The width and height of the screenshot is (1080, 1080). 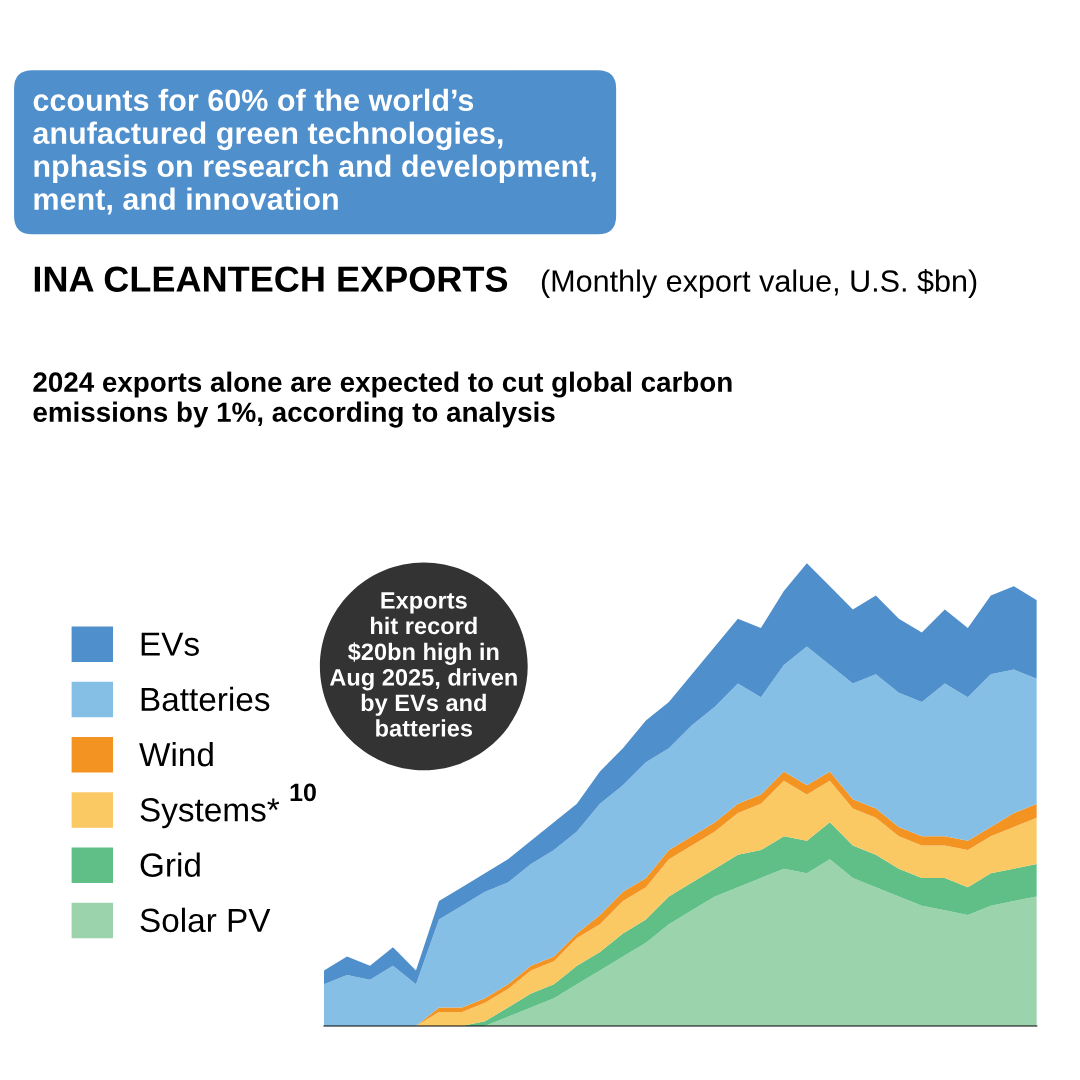 I want to click on annotation: Exports hit record $20bn high in Aug 2025, driven by EVs and batteries, so click(x=423, y=664).